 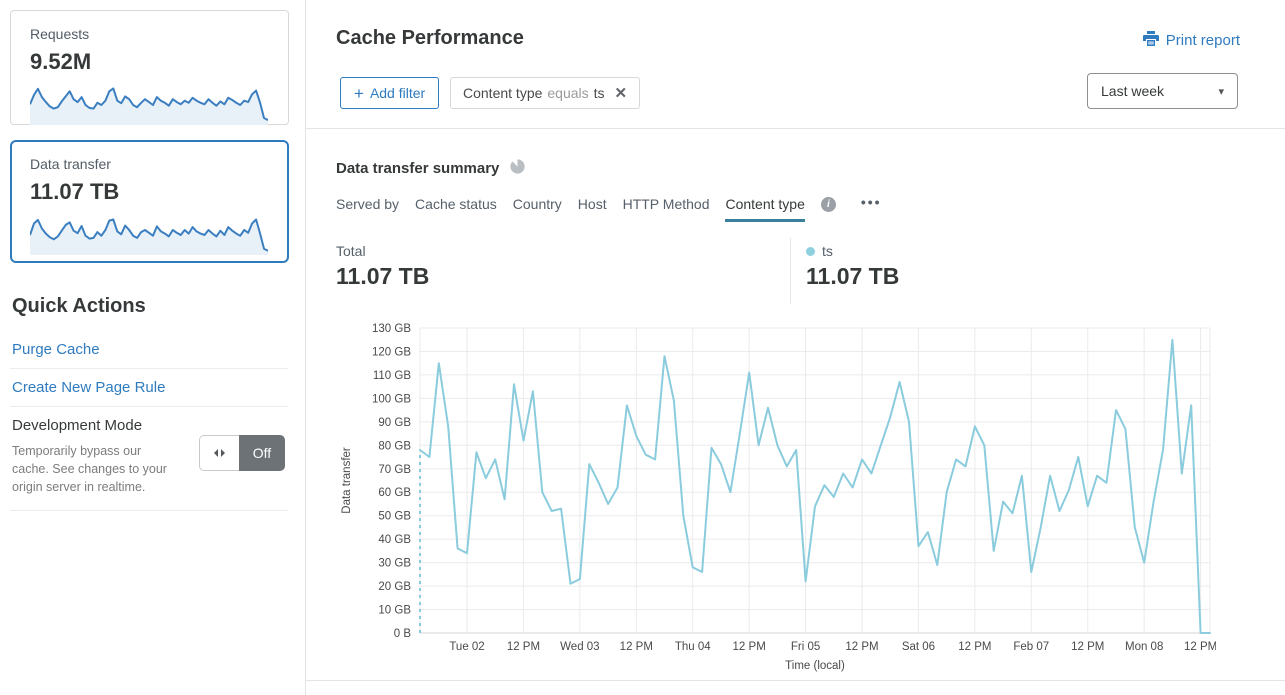 What do you see at coordinates (666, 204) in the screenshot?
I see `tab-http-method: HTTP Method` at bounding box center [666, 204].